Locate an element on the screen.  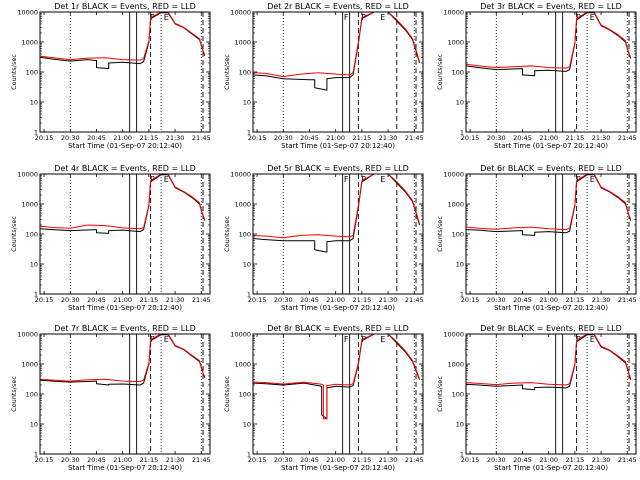
chart-2-ytick-label-0: 1 is located at coordinates (462, 133).